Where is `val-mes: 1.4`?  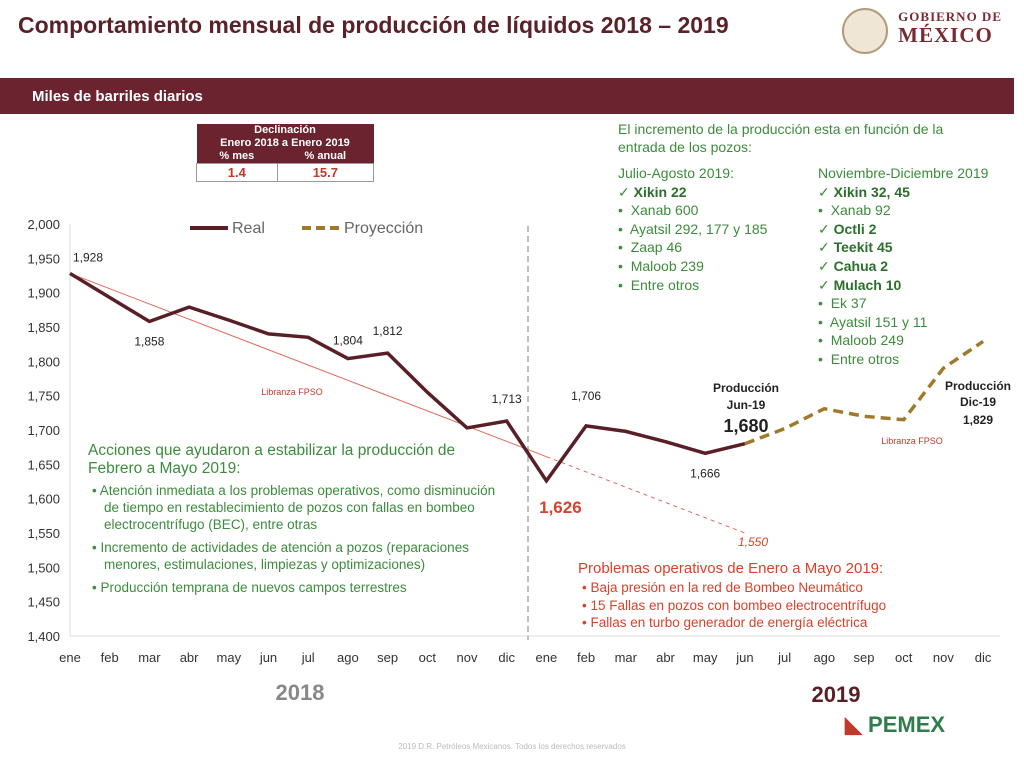
val-mes: 1.4 is located at coordinates (237, 172).